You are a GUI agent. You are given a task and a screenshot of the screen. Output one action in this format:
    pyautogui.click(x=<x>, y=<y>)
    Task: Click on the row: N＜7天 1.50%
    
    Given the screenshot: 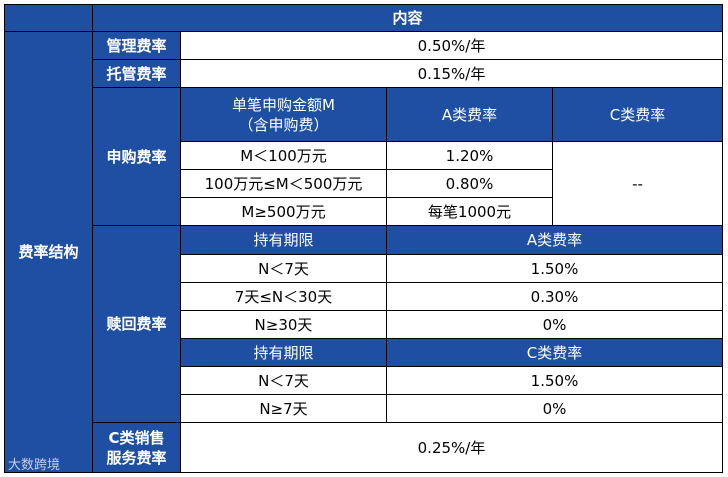 What is the action you would take?
    pyautogui.click(x=364, y=380)
    